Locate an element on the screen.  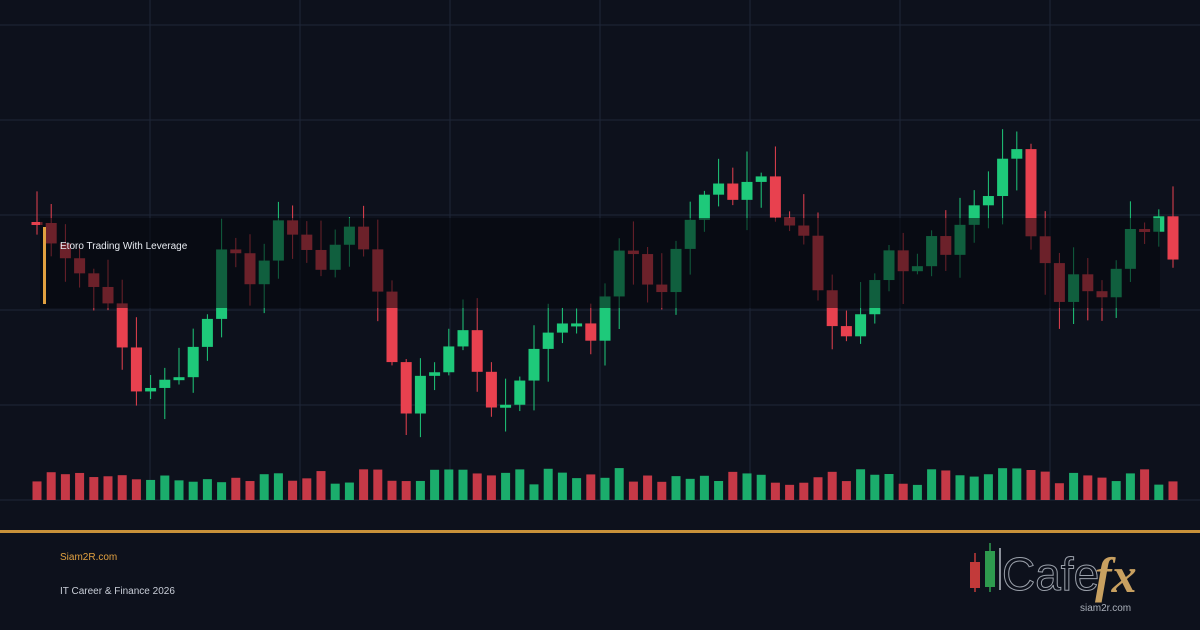
logo-url: siam2r.com is located at coordinates (1105, 608).